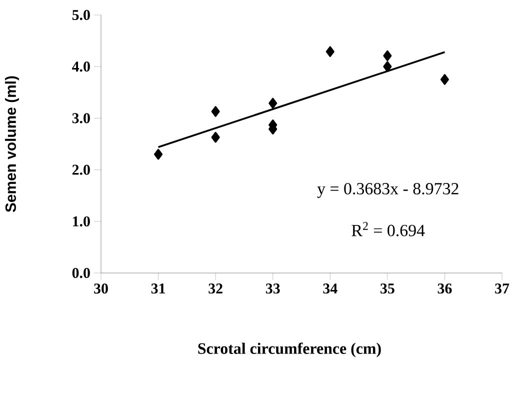 This screenshot has width=531, height=394. Describe the element at coordinates (502, 289) in the screenshot. I see `x-tick-label: 37` at that location.